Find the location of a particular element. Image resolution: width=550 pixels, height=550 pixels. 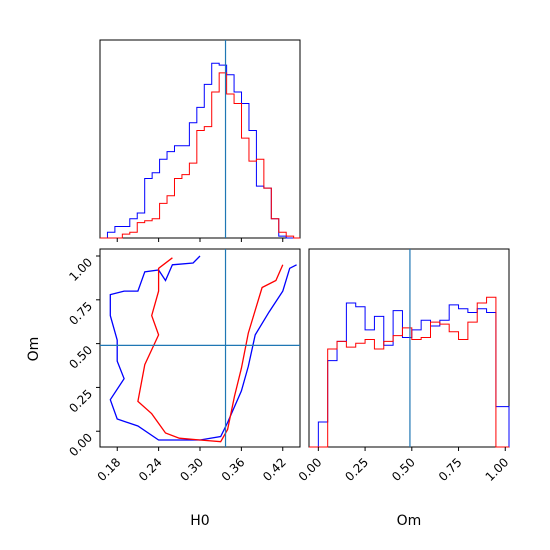

om-x-tick-label-2: 0.50 is located at coordinates (403, 469).